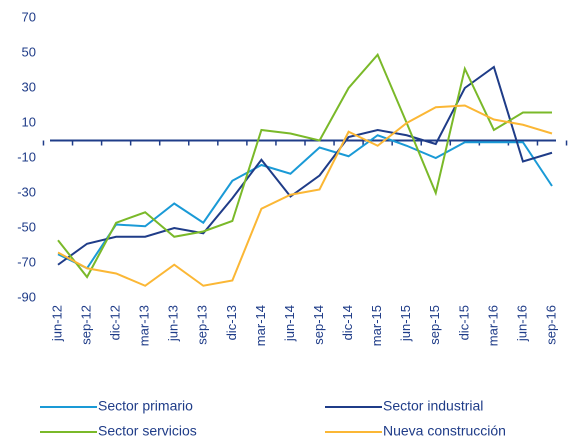 This screenshot has width=568, height=445. What do you see at coordinates (26, 261) in the screenshot?
I see `y-tick-label: -70` at bounding box center [26, 261].